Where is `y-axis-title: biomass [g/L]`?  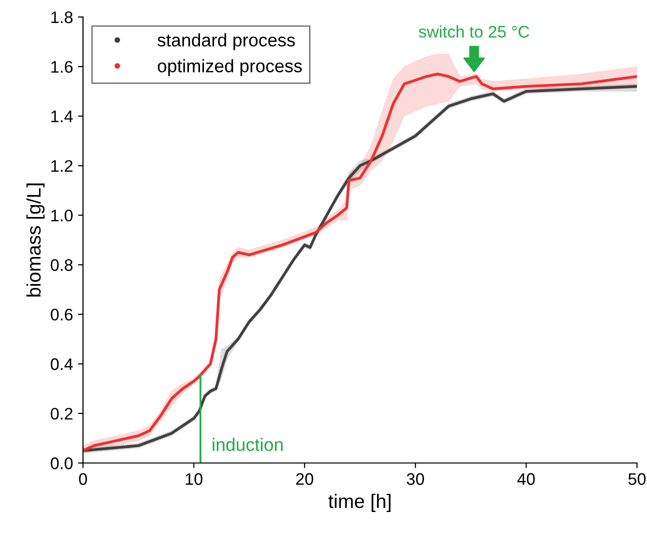 y-axis-title: biomass [g/L] is located at coordinates (35, 240).